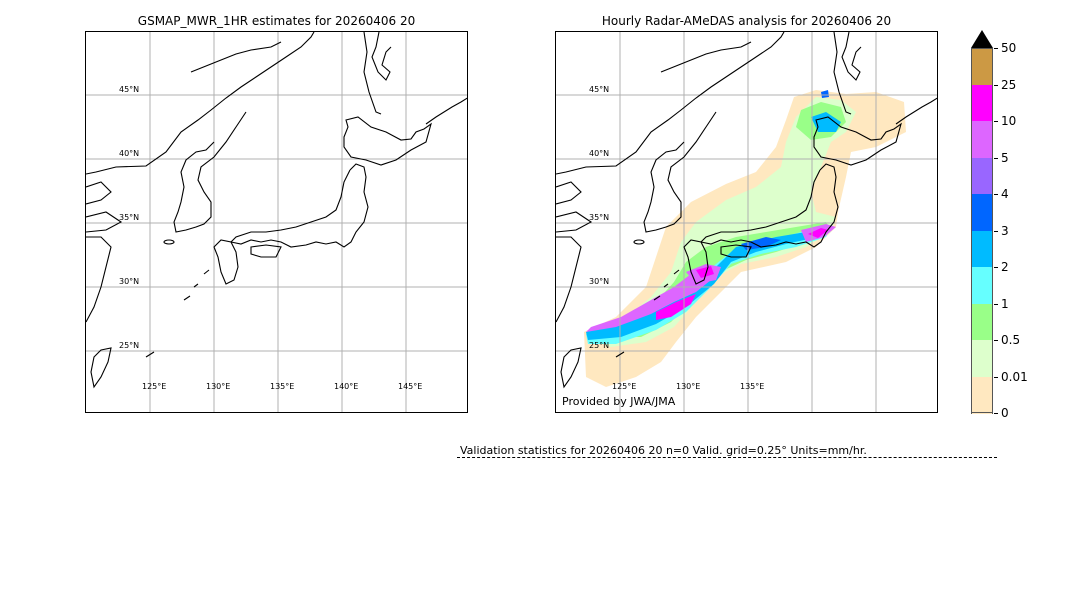 The image size is (1080, 612). I want to click on left-map-title: GSMAP_MWR_1HR estimates for 20260406 20, so click(276, 21).